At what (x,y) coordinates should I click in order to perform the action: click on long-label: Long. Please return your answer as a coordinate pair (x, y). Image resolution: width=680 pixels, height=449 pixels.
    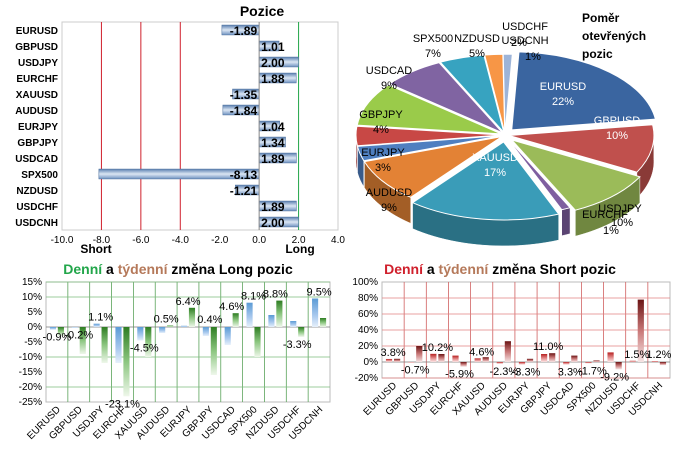
    Looking at the image, I should click on (299, 249).